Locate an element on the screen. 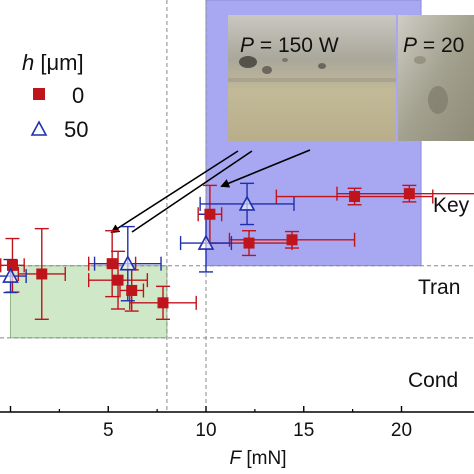 The image size is (474, 474). x-tick-label-2: 10 is located at coordinates (205, 430).